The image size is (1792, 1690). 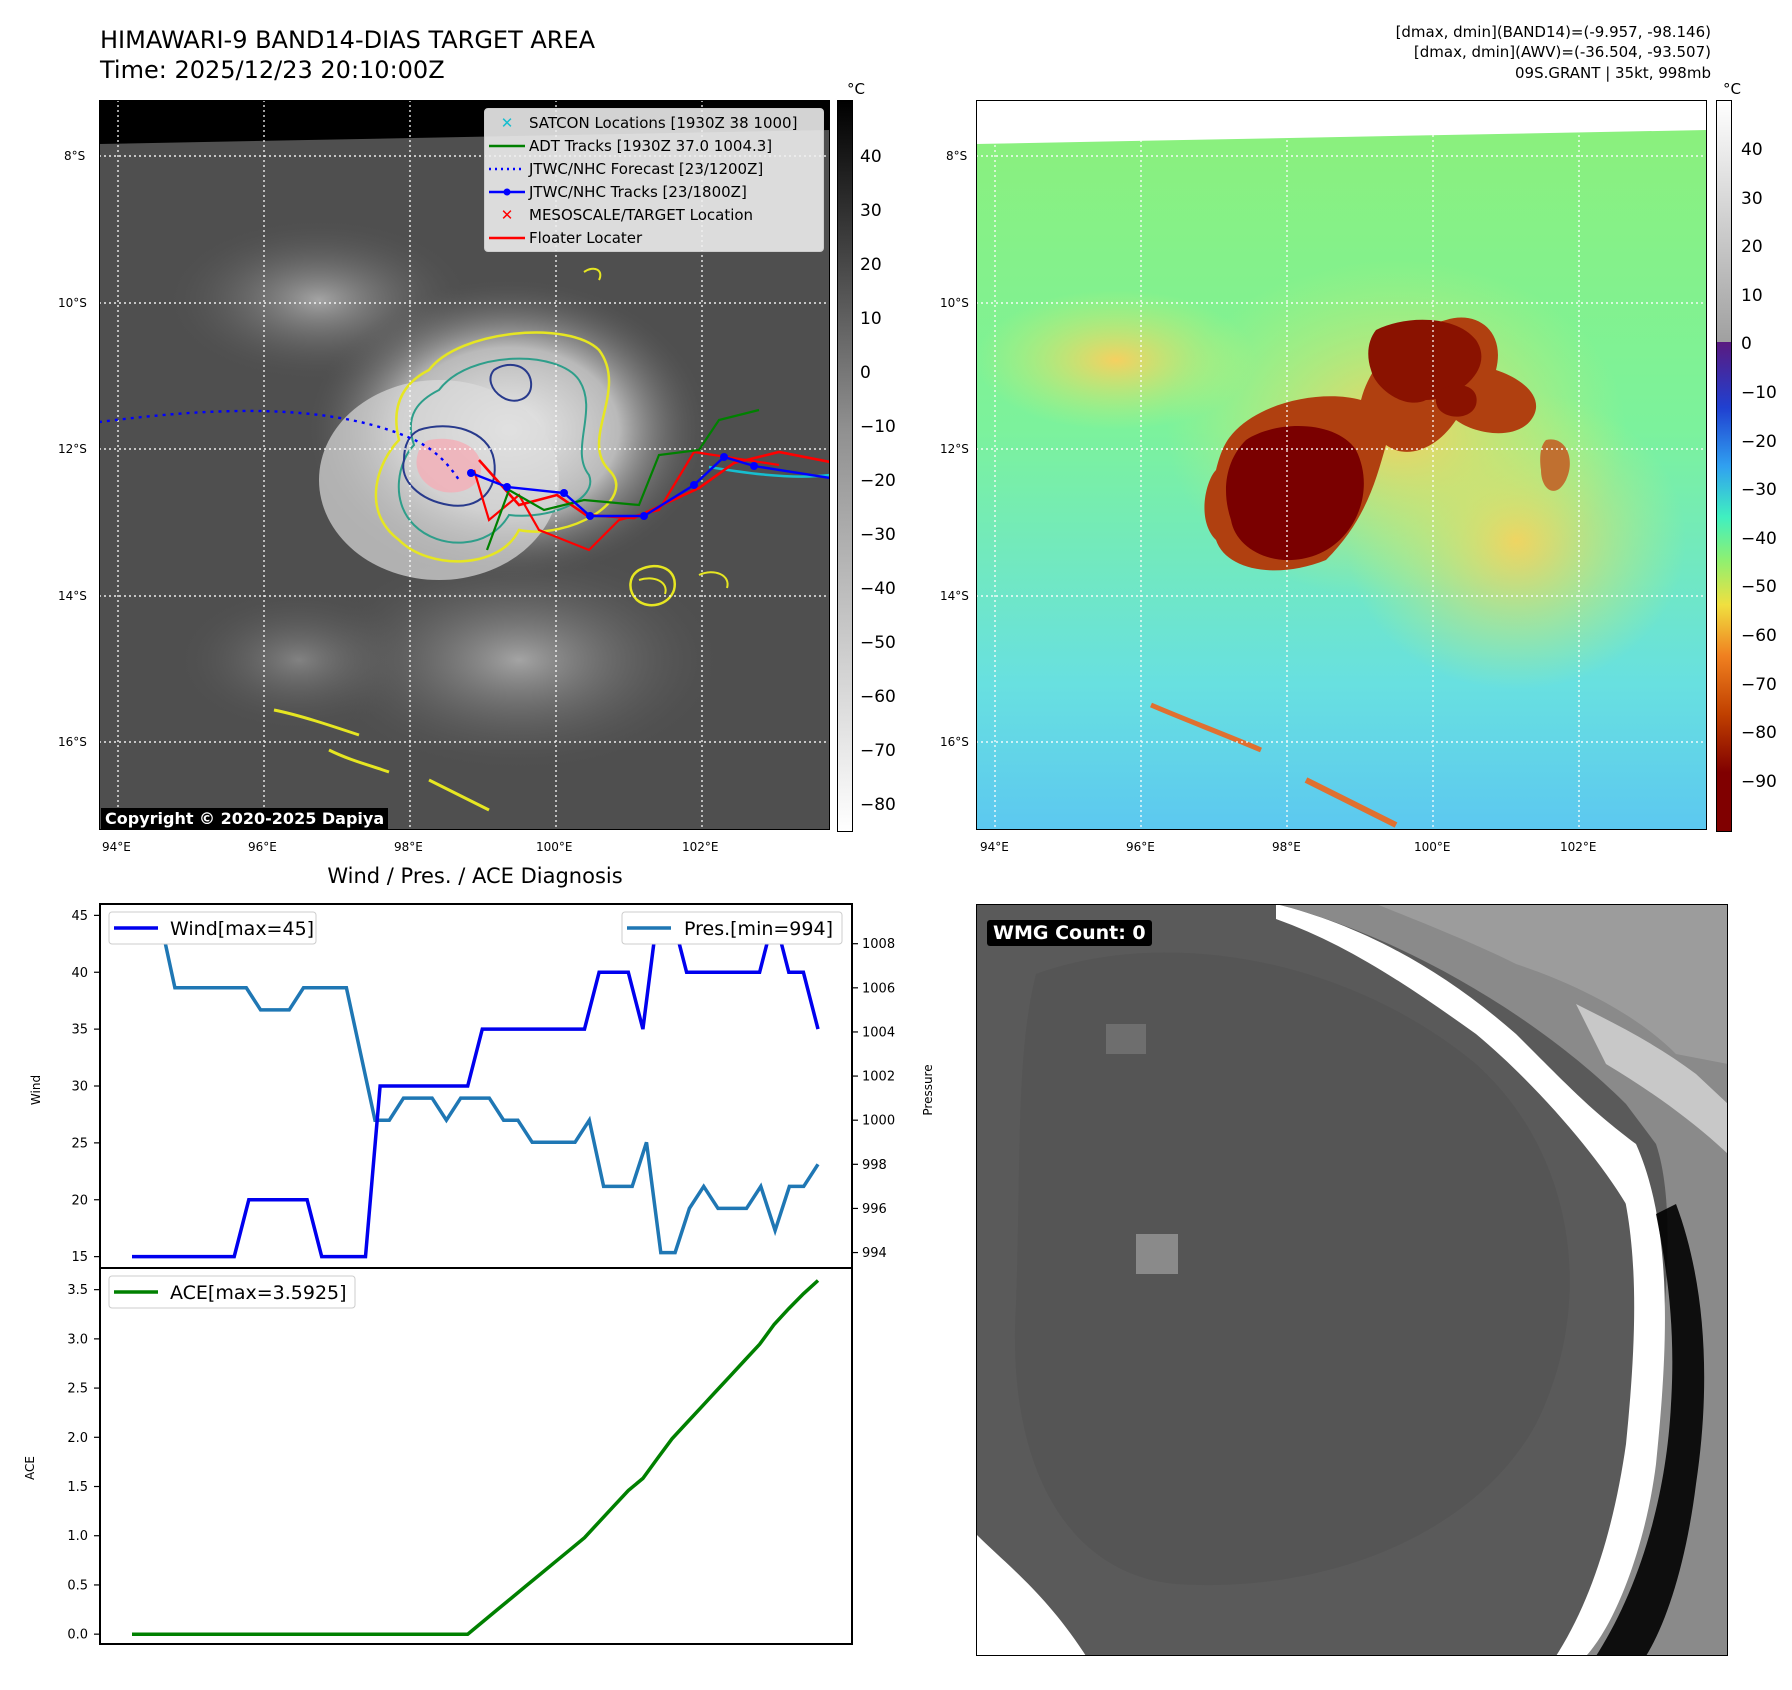 I want to click on ace-axis-label: ACE, so click(x=30, y=1468).